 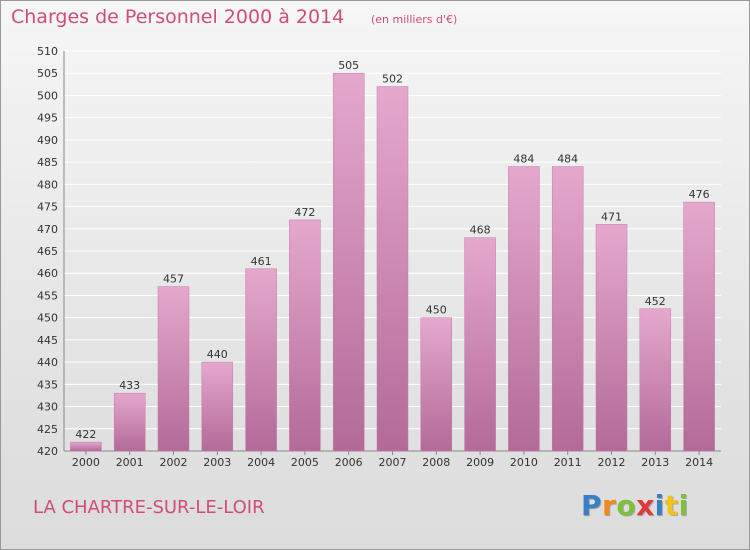 I want to click on value-label-2004: 461, so click(x=261, y=261).